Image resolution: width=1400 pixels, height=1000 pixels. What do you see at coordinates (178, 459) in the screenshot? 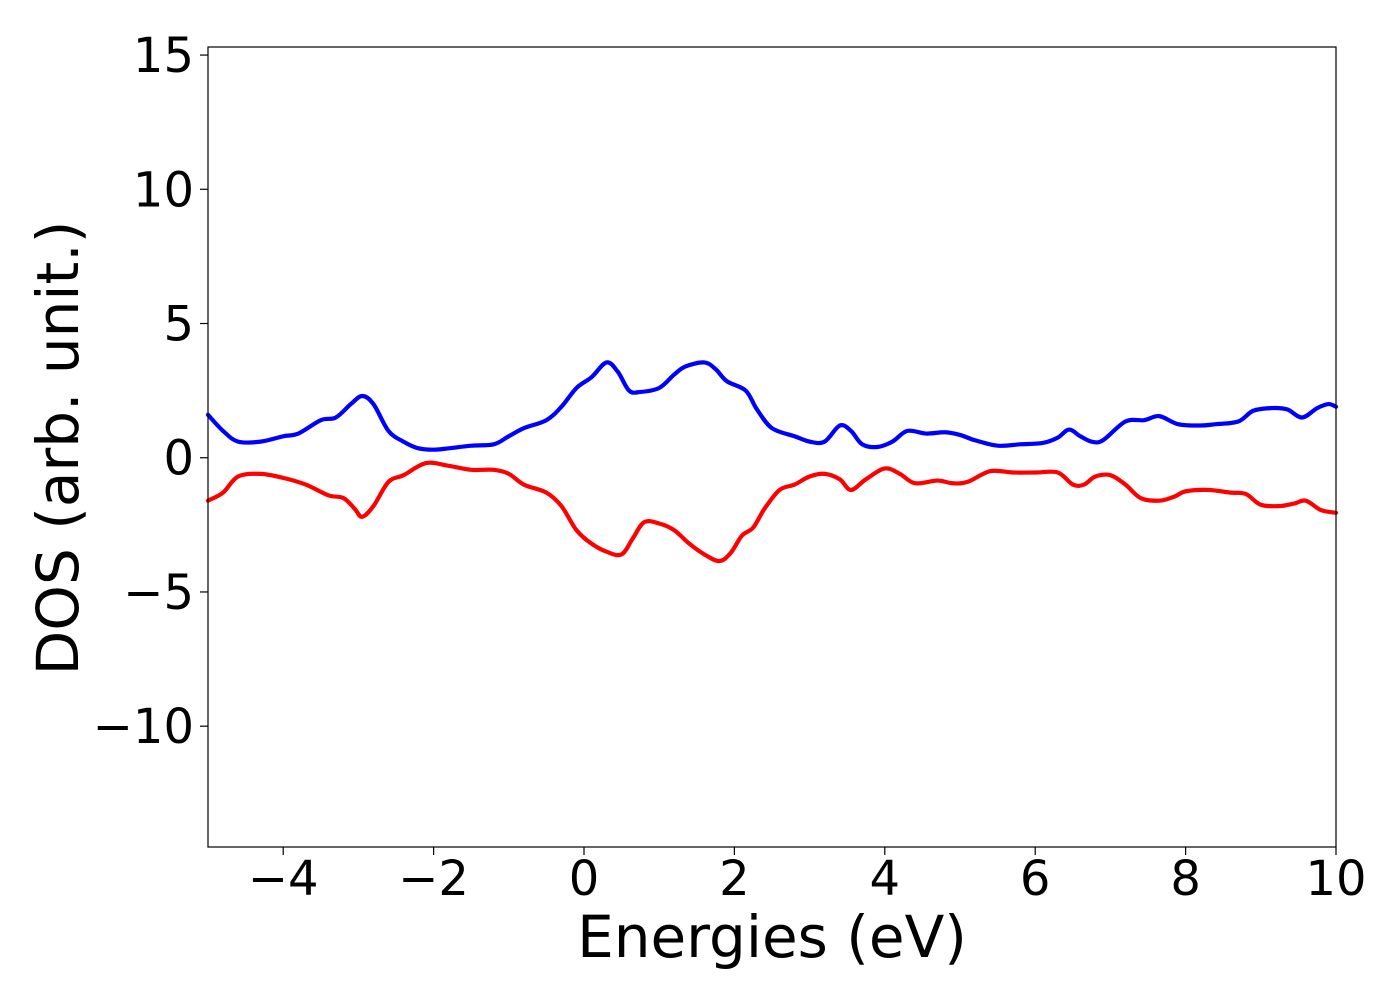
I see `y-tick-label: 0` at bounding box center [178, 459].